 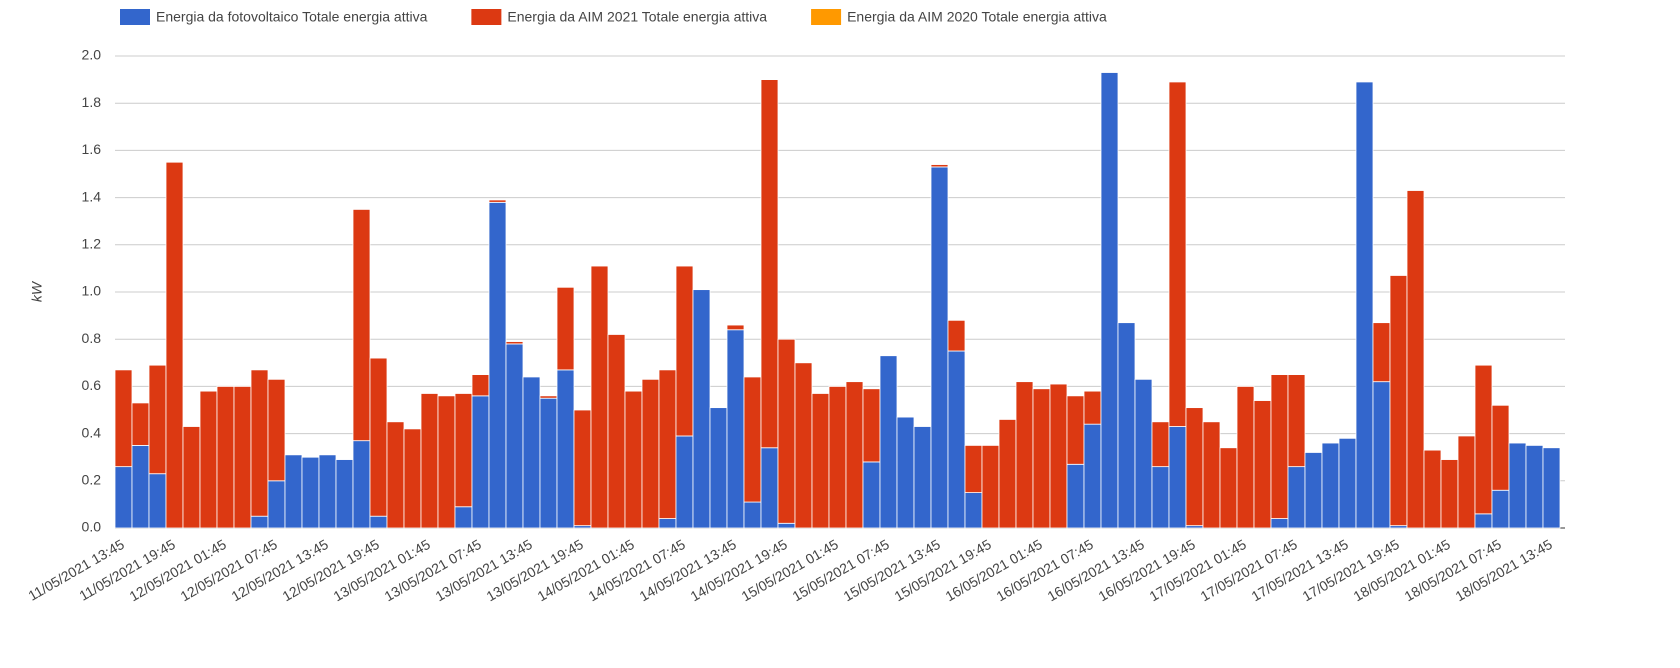 What do you see at coordinates (92, 196) in the screenshot?
I see `y-tick-label: 1.4` at bounding box center [92, 196].